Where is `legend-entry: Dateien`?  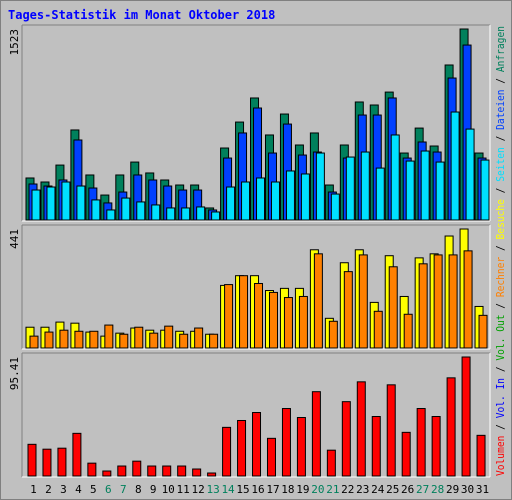 legend-entry: Dateien is located at coordinates (500, 109).